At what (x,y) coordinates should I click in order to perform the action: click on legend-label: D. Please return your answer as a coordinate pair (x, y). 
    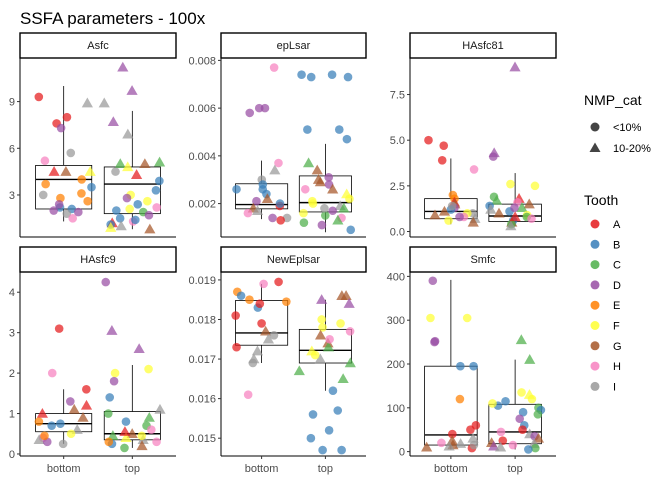
    Looking at the image, I should click on (617, 286).